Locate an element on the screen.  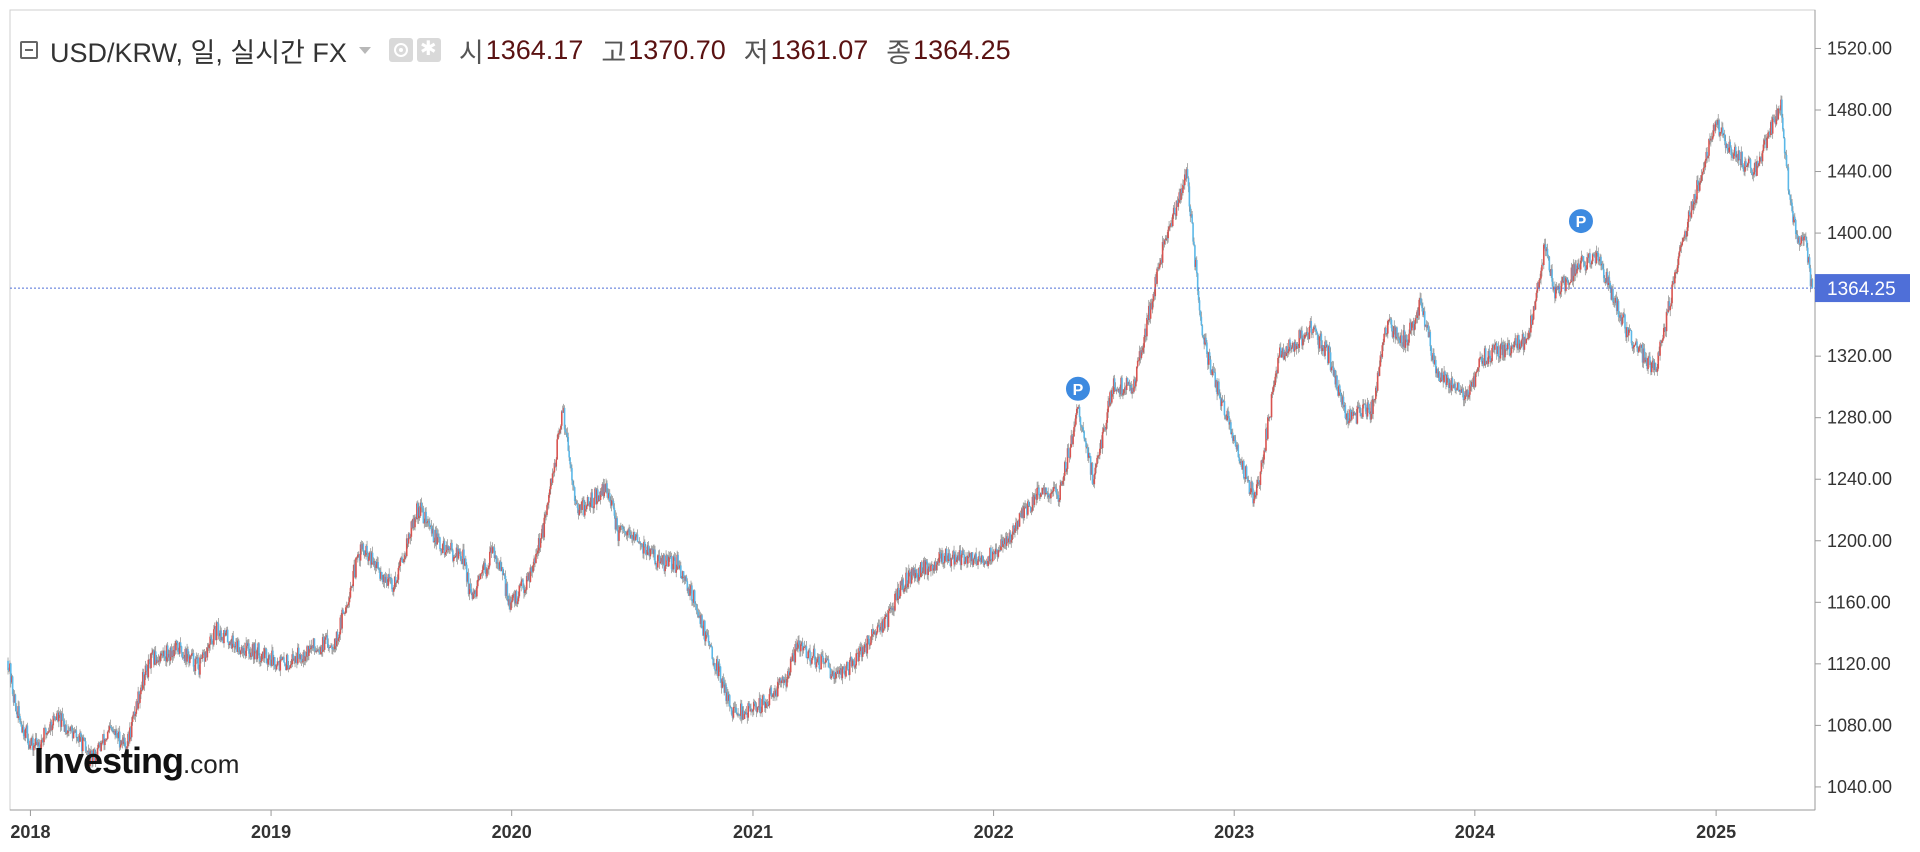
dropdown-caret-icon is located at coordinates (364, 50).